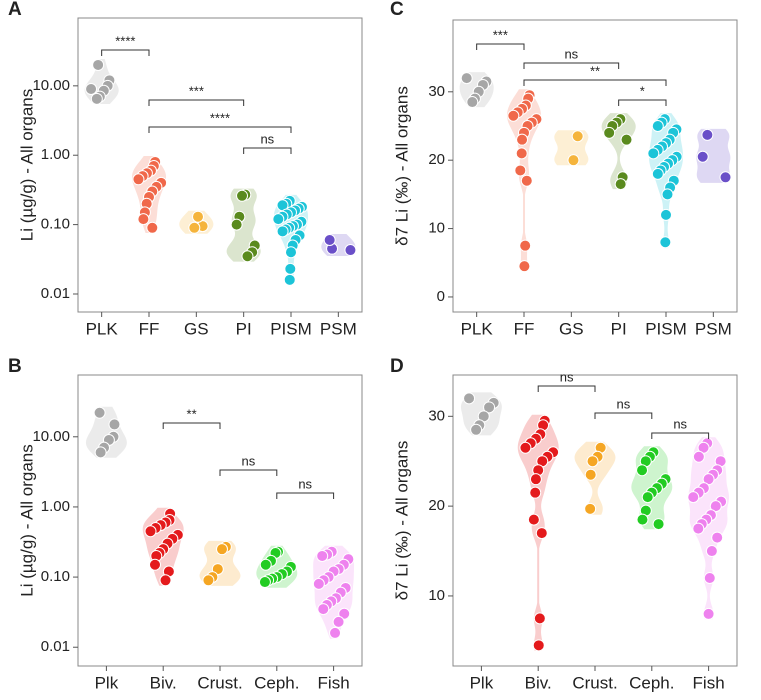 This screenshot has width=761, height=700. I want to click on y-tick-label: 0, so click(441, 296).